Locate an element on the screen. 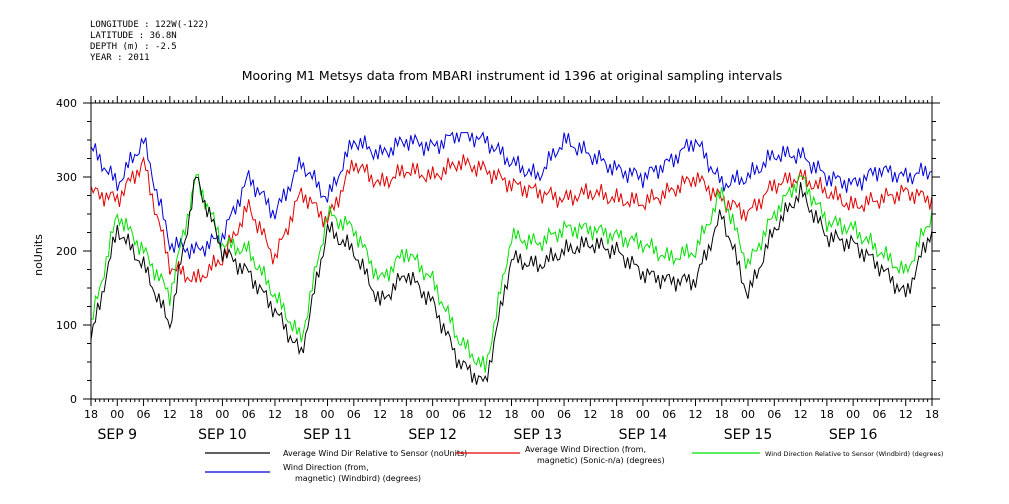  y-tick-label: 100 is located at coordinates (66, 325).